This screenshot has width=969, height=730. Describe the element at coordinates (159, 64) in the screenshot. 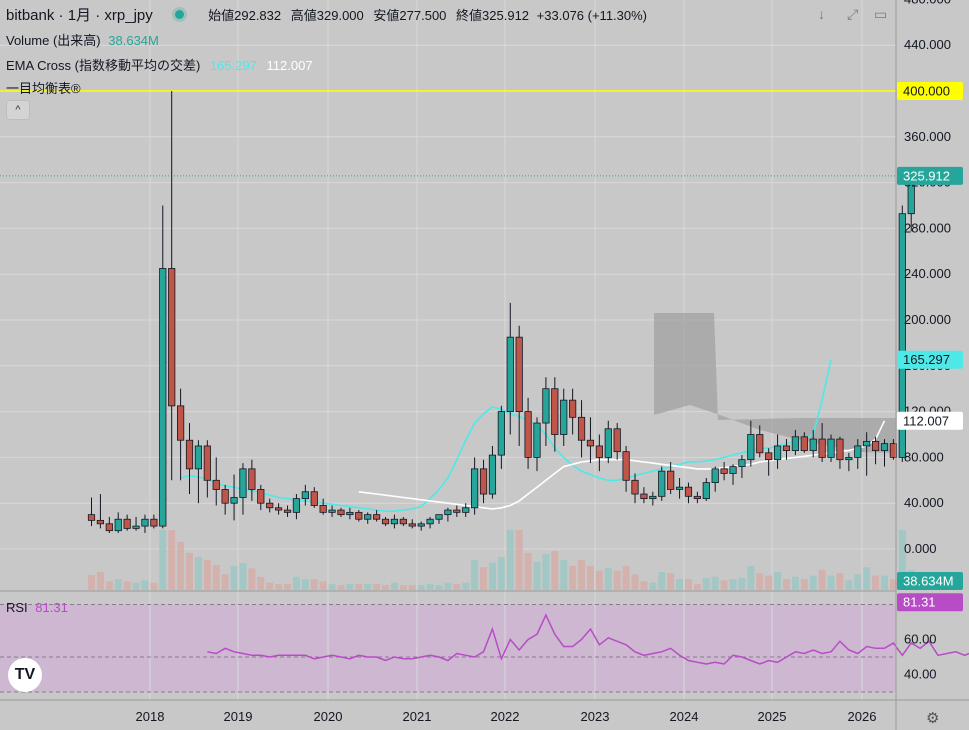

I see `ema-legend: EMA Cross (指数移動平均の交差) 165.297 112.007` at that location.